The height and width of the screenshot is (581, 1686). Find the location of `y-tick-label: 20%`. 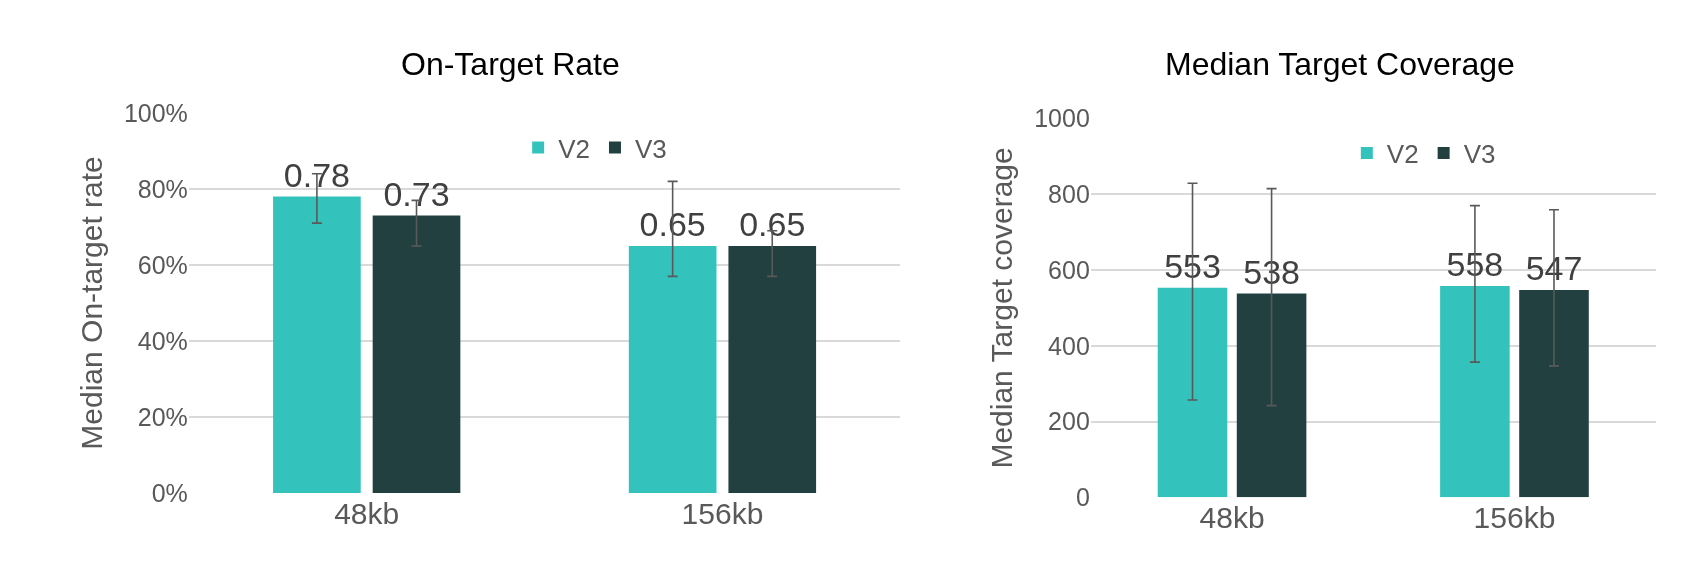

y-tick-label: 20% is located at coordinates (162, 416).